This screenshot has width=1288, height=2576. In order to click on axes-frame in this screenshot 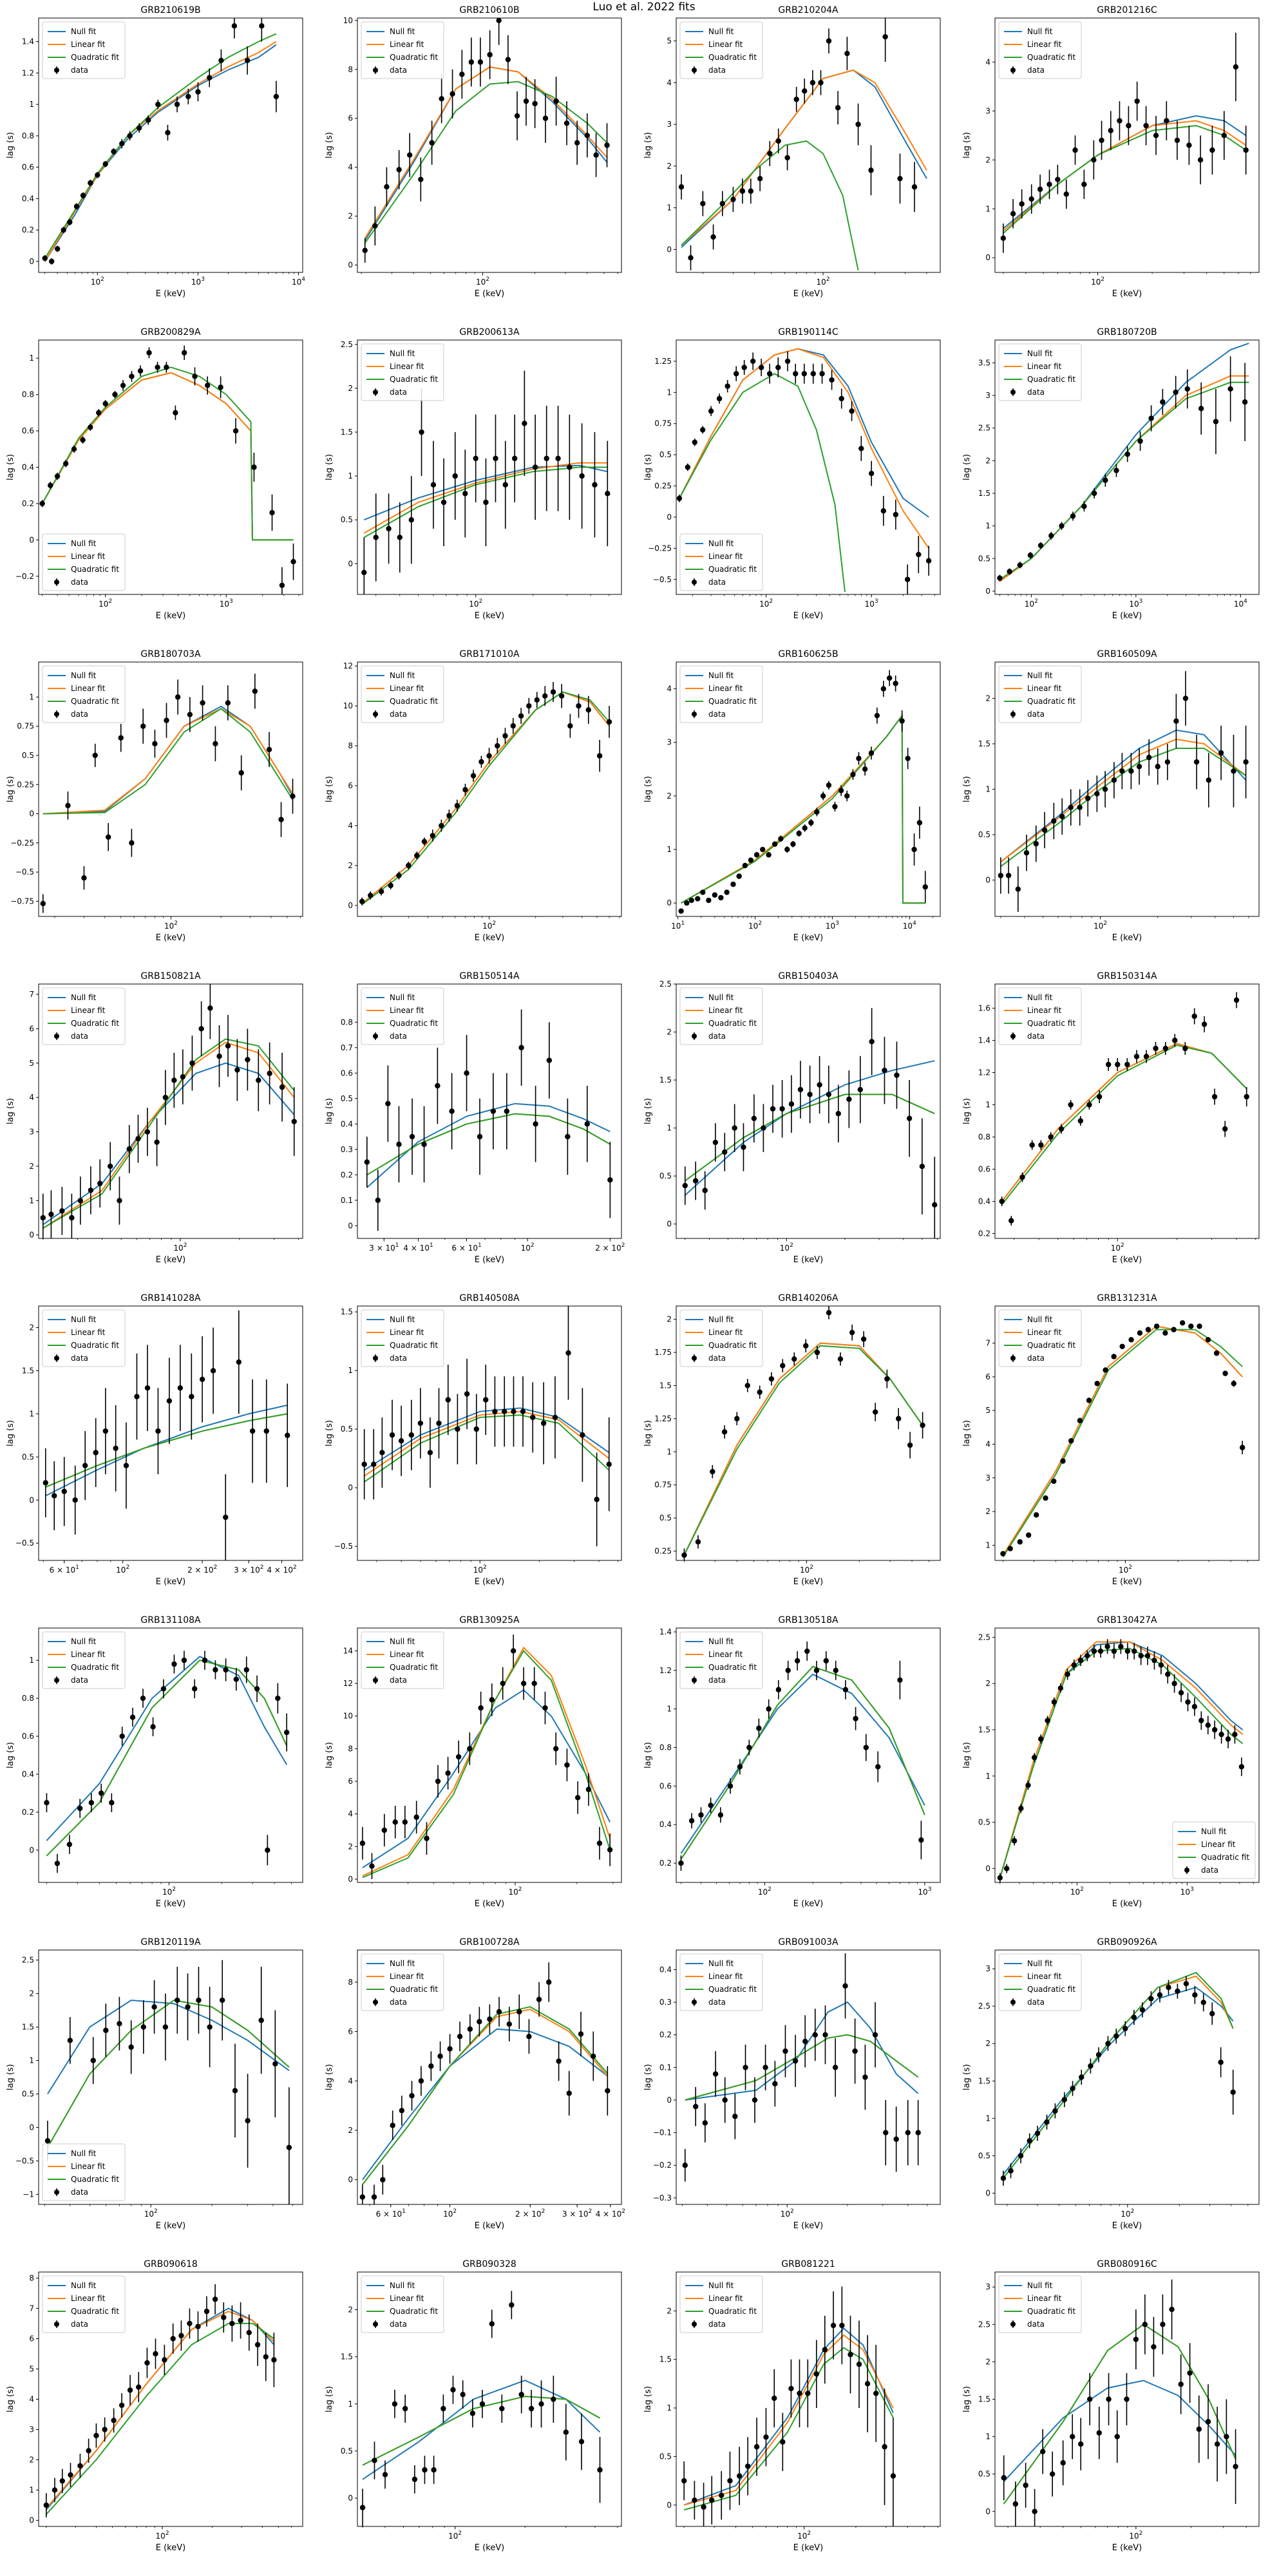, I will do `click(809, 145)`.